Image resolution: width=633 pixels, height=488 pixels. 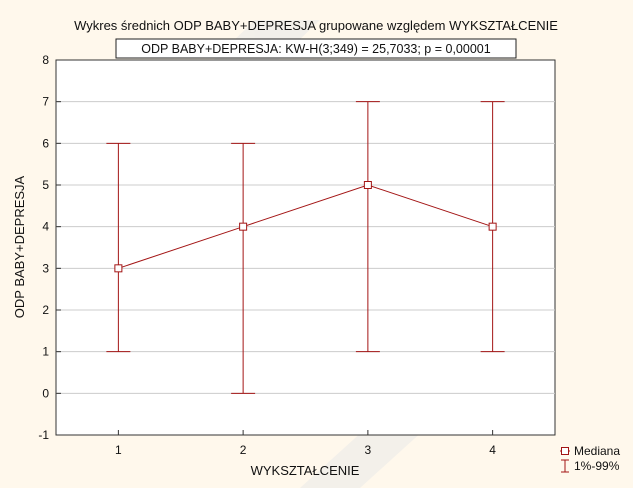 I want to click on subtitle-box, so click(x=316, y=48).